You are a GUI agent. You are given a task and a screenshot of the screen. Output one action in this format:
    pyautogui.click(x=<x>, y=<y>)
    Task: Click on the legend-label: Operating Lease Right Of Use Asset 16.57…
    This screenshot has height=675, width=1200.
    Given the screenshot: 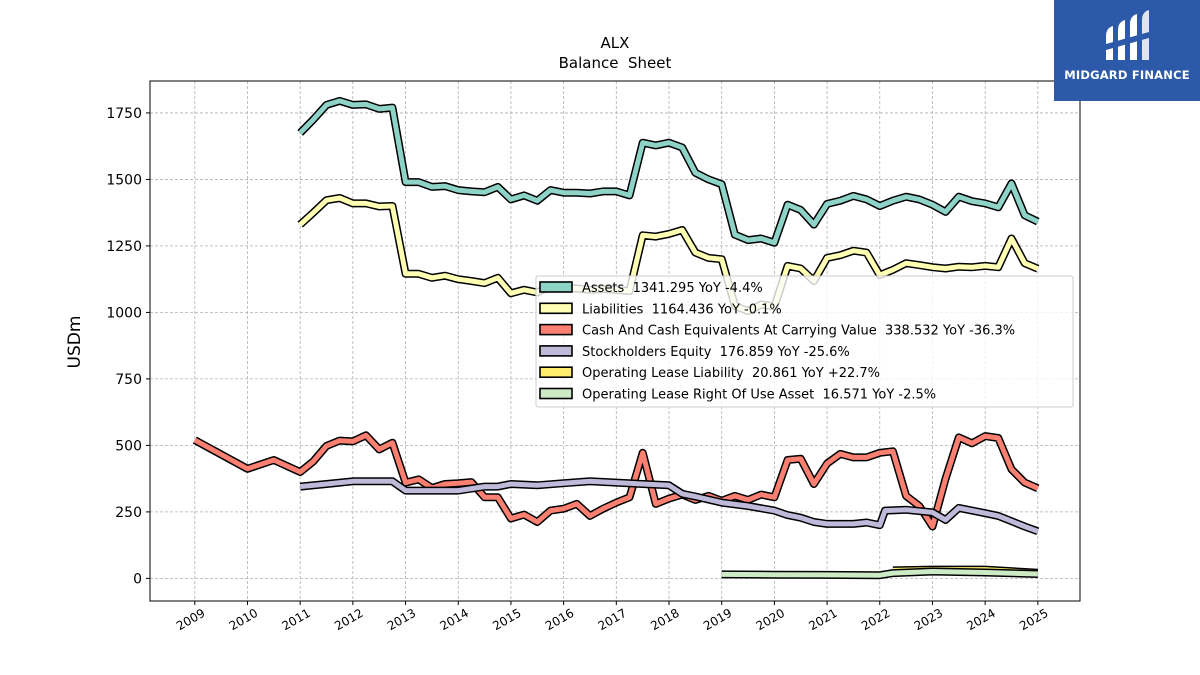 What is the action you would take?
    pyautogui.click(x=759, y=395)
    